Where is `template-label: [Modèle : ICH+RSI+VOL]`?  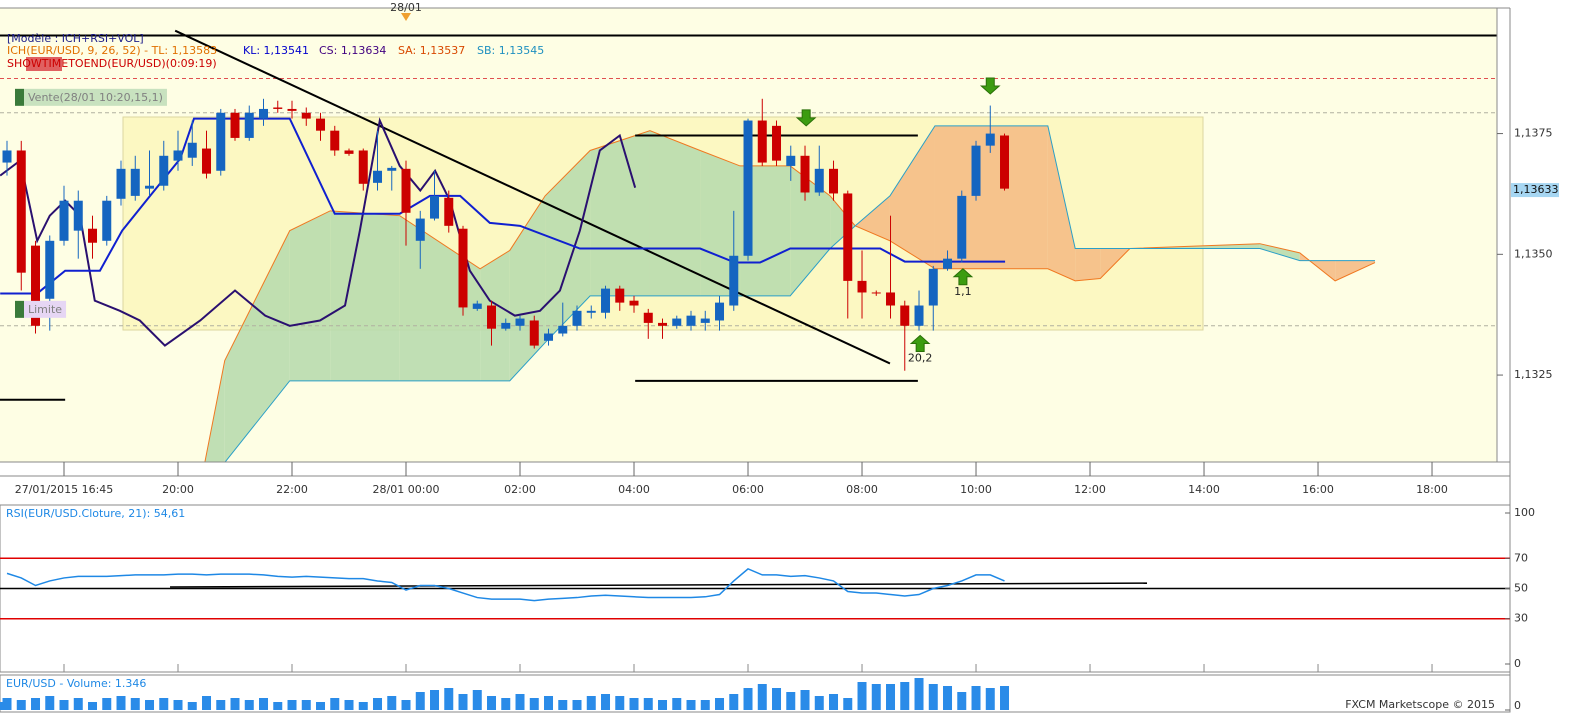 template-label: [Modèle : ICH+RSI+VOL] is located at coordinates (75, 38).